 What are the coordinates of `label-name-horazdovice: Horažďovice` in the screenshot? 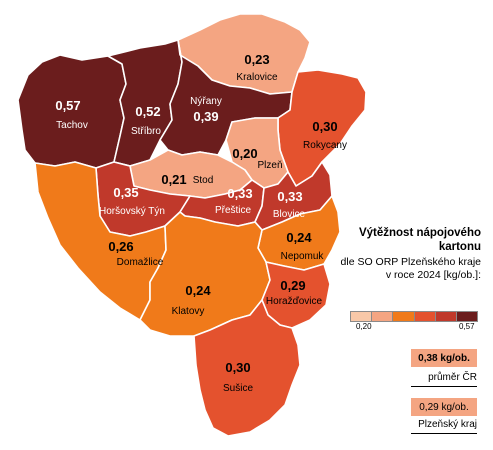 It's located at (294, 301).